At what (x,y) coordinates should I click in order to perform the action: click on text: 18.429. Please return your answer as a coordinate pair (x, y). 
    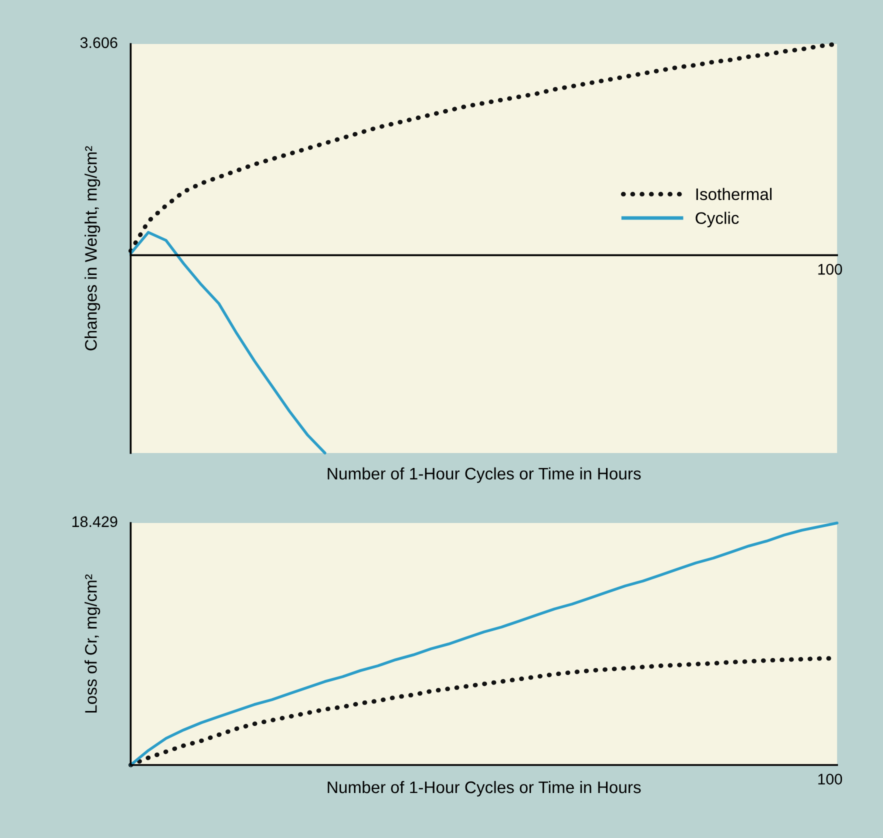
    Looking at the image, I should click on (95, 522).